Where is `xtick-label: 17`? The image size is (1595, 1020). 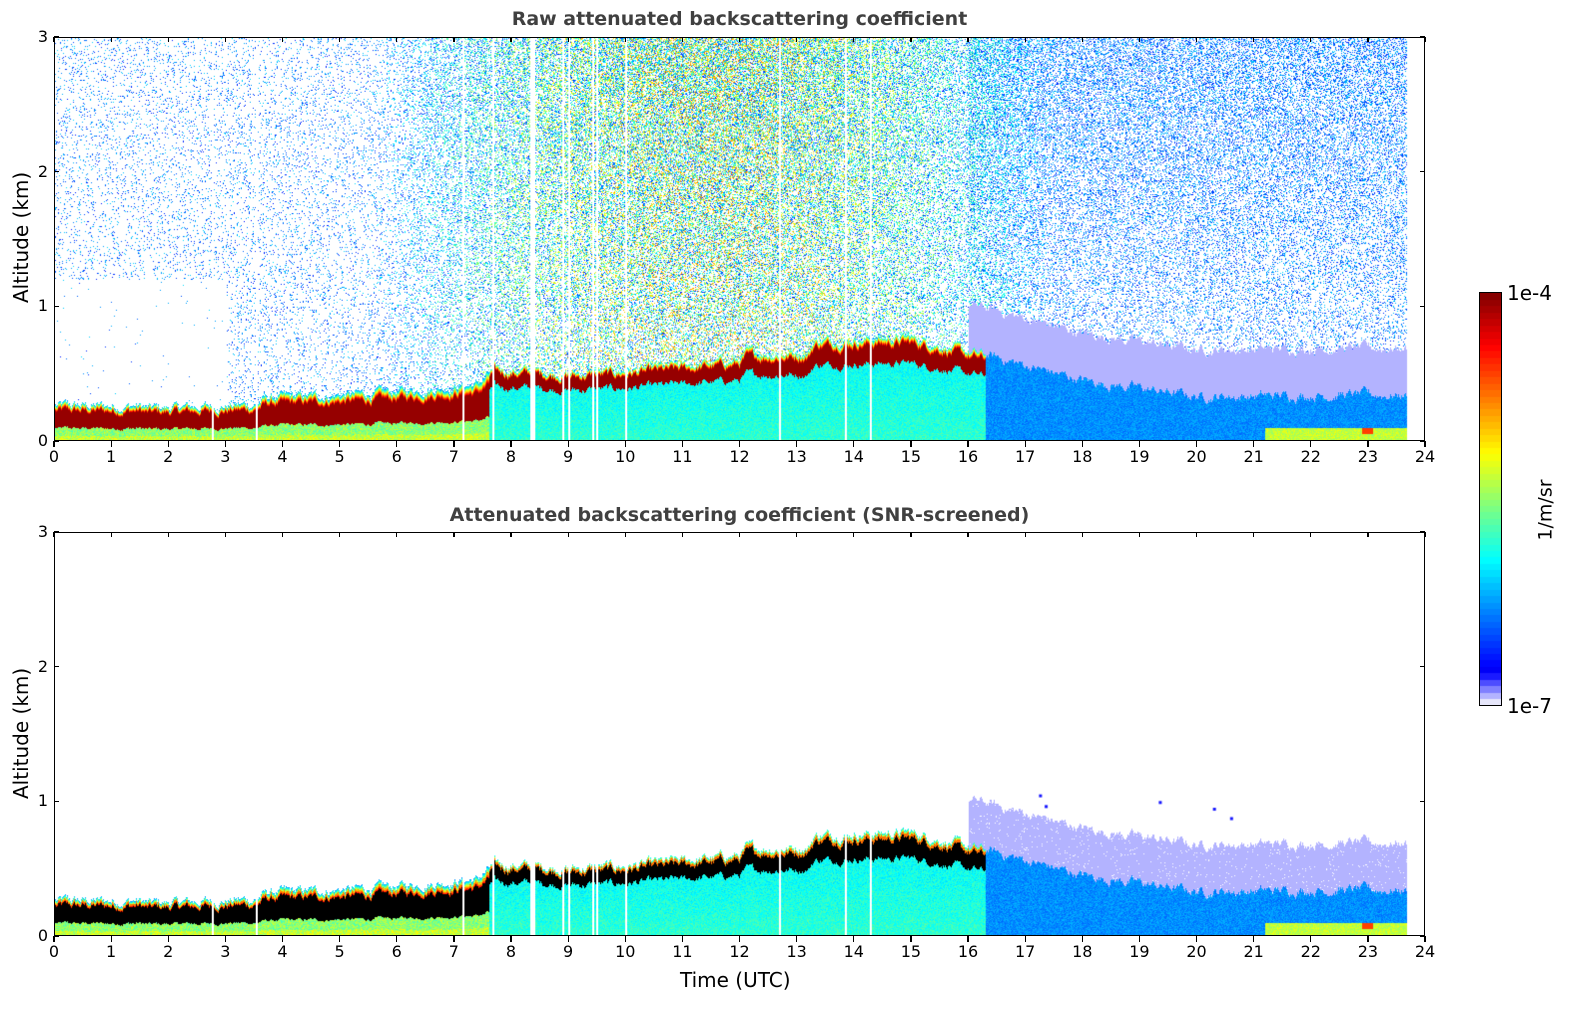 xtick-label: 17 is located at coordinates (1025, 951).